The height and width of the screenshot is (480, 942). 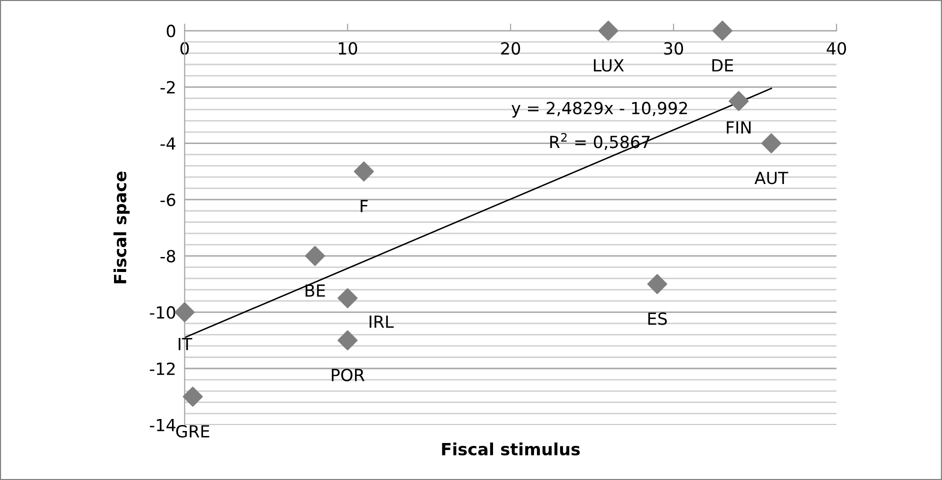 What do you see at coordinates (364, 206) in the screenshot?
I see `annotation: F` at bounding box center [364, 206].